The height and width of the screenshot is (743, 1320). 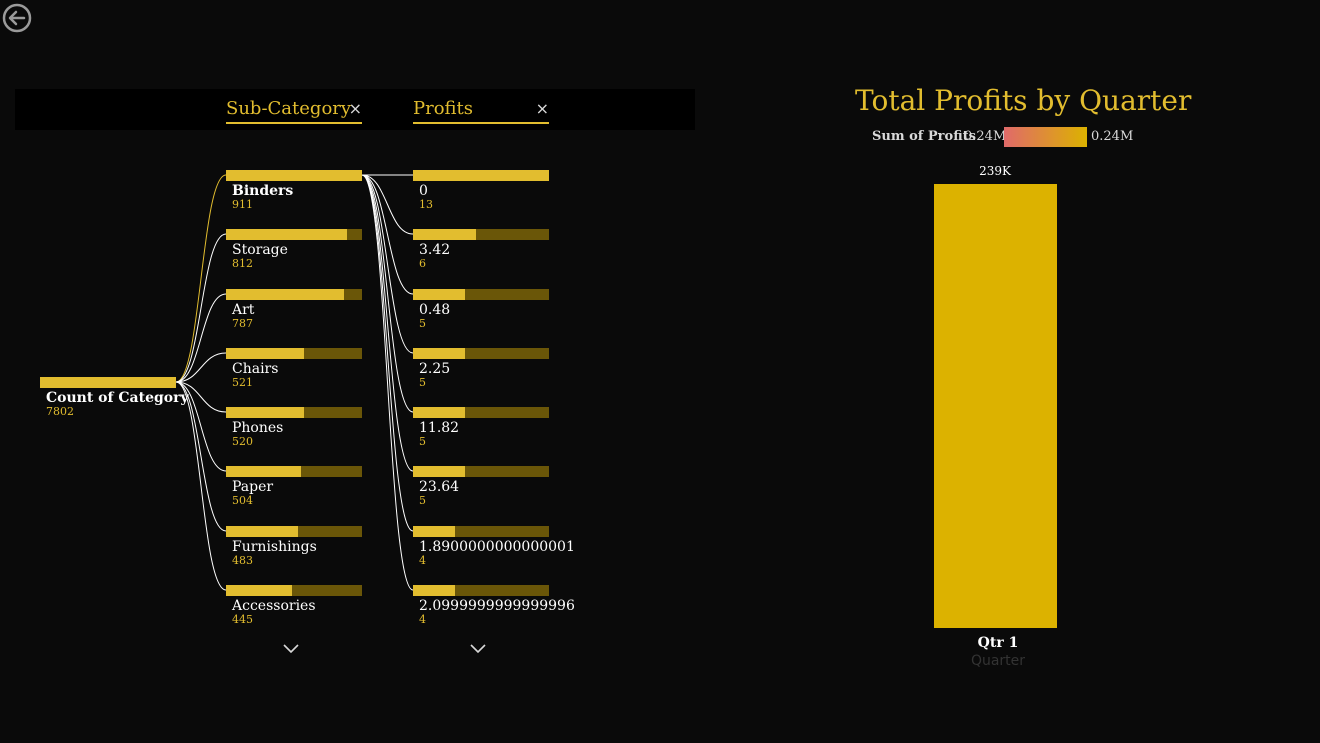 What do you see at coordinates (263, 191) in the screenshot?
I see `node-label: Binders` at bounding box center [263, 191].